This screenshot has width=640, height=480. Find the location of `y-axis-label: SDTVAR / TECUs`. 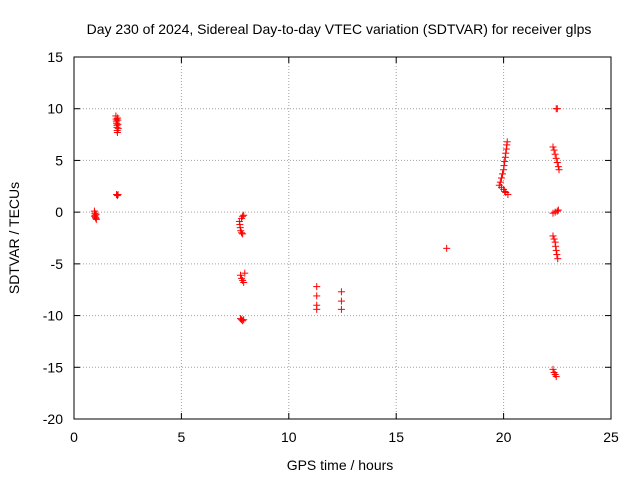

y-axis-label: SDTVAR / TECUs is located at coordinates (14, 238).